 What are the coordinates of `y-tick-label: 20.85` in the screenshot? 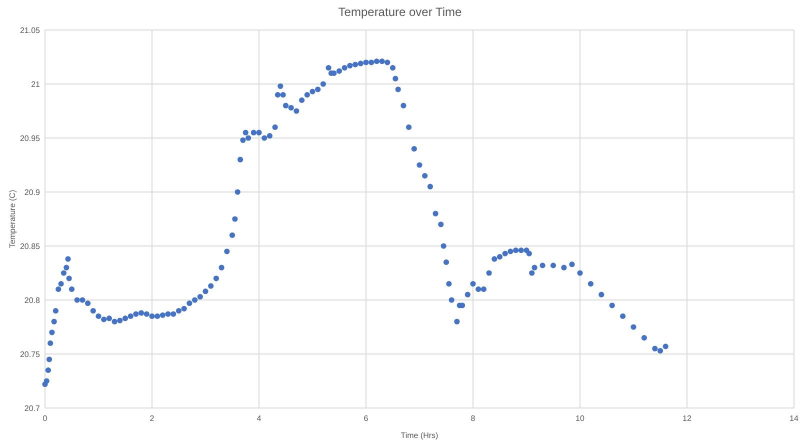 It's located at (30, 246).